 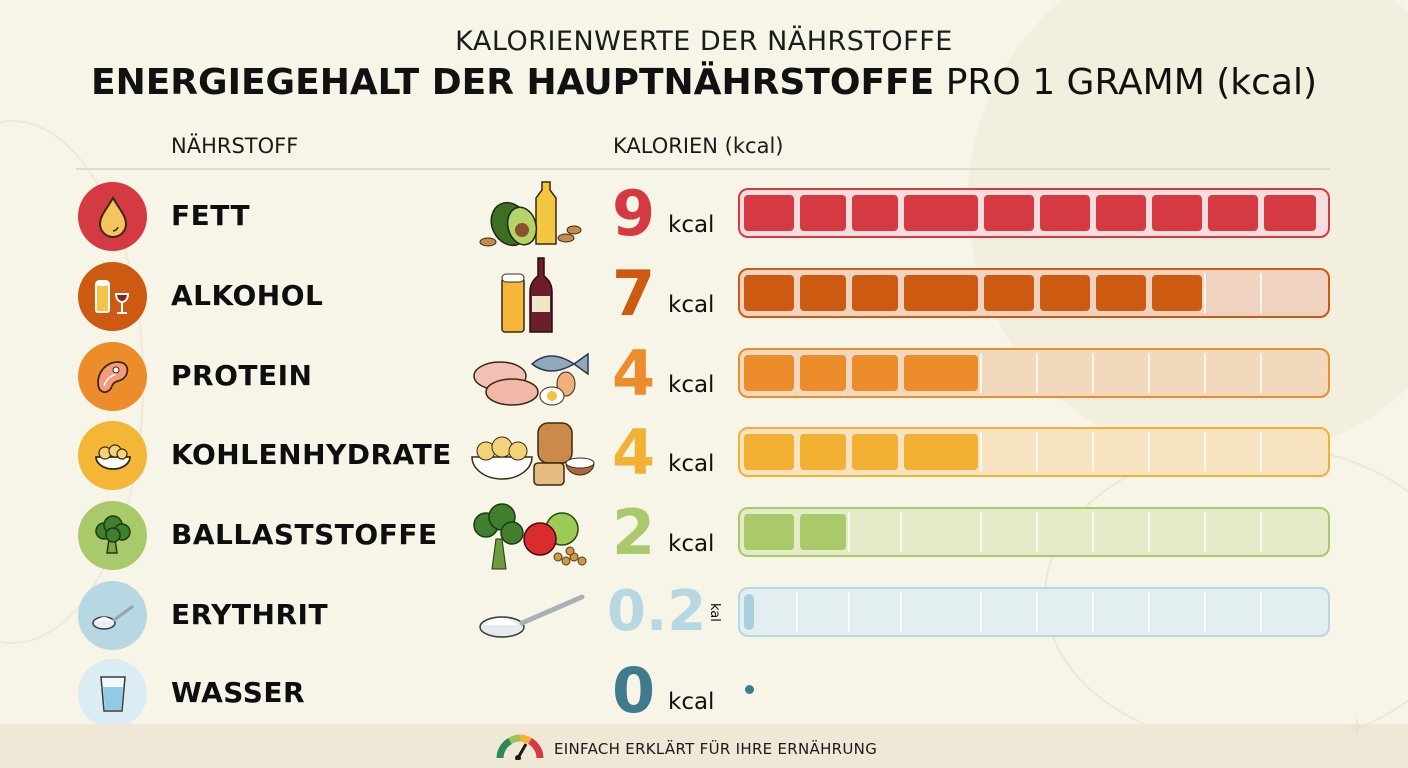 What do you see at coordinates (112, 535) in the screenshot?
I see `broccoli-icon` at bounding box center [112, 535].